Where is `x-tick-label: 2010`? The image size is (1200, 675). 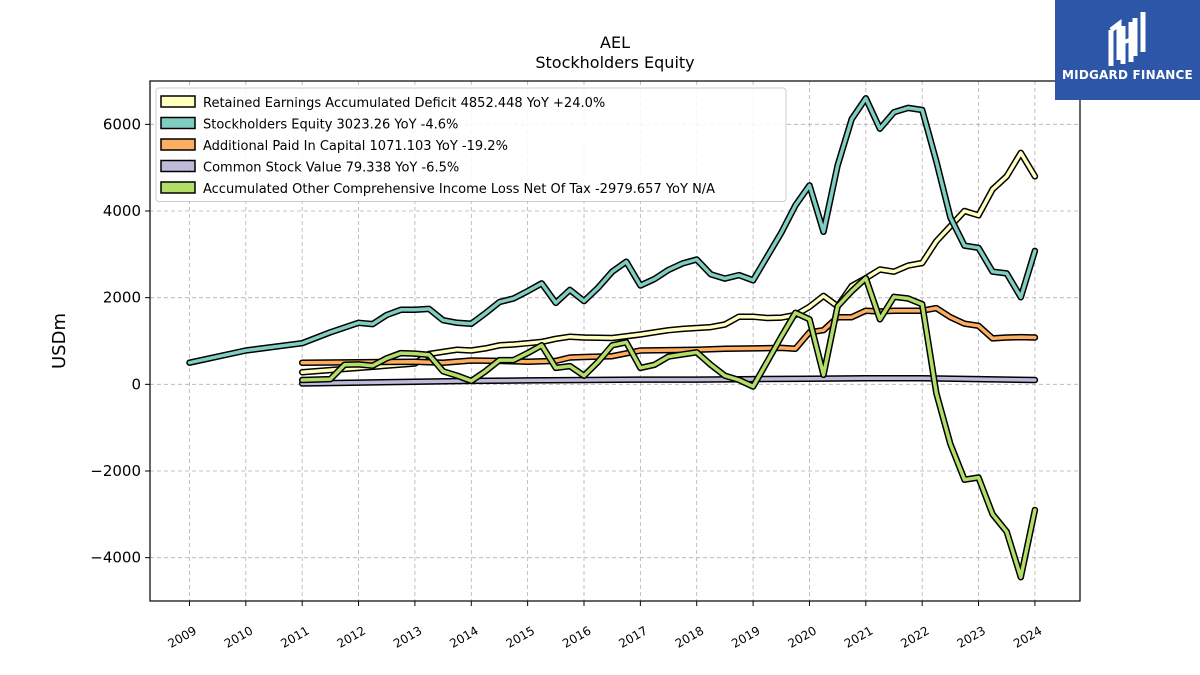
x-tick-label: 2010 is located at coordinates (238, 636).